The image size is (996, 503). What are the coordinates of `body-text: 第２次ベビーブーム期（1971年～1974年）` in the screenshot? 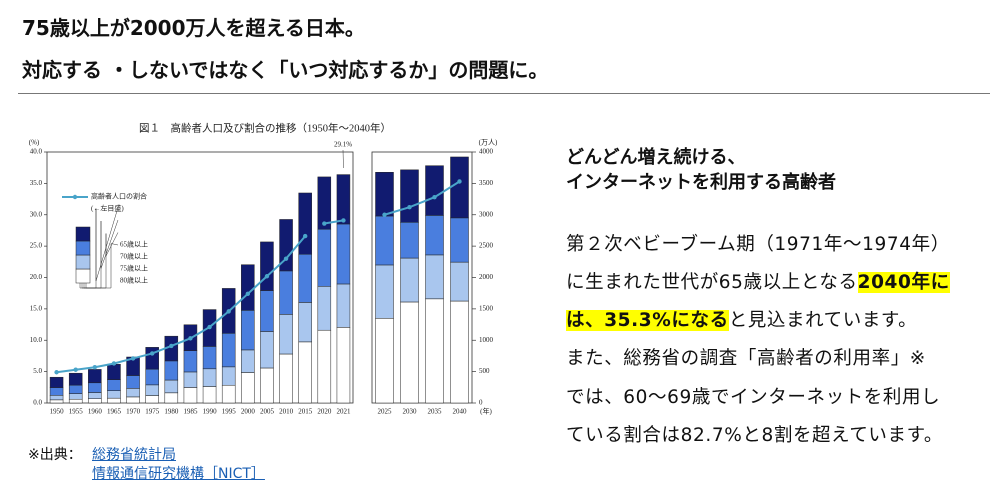 It's located at (758, 244).